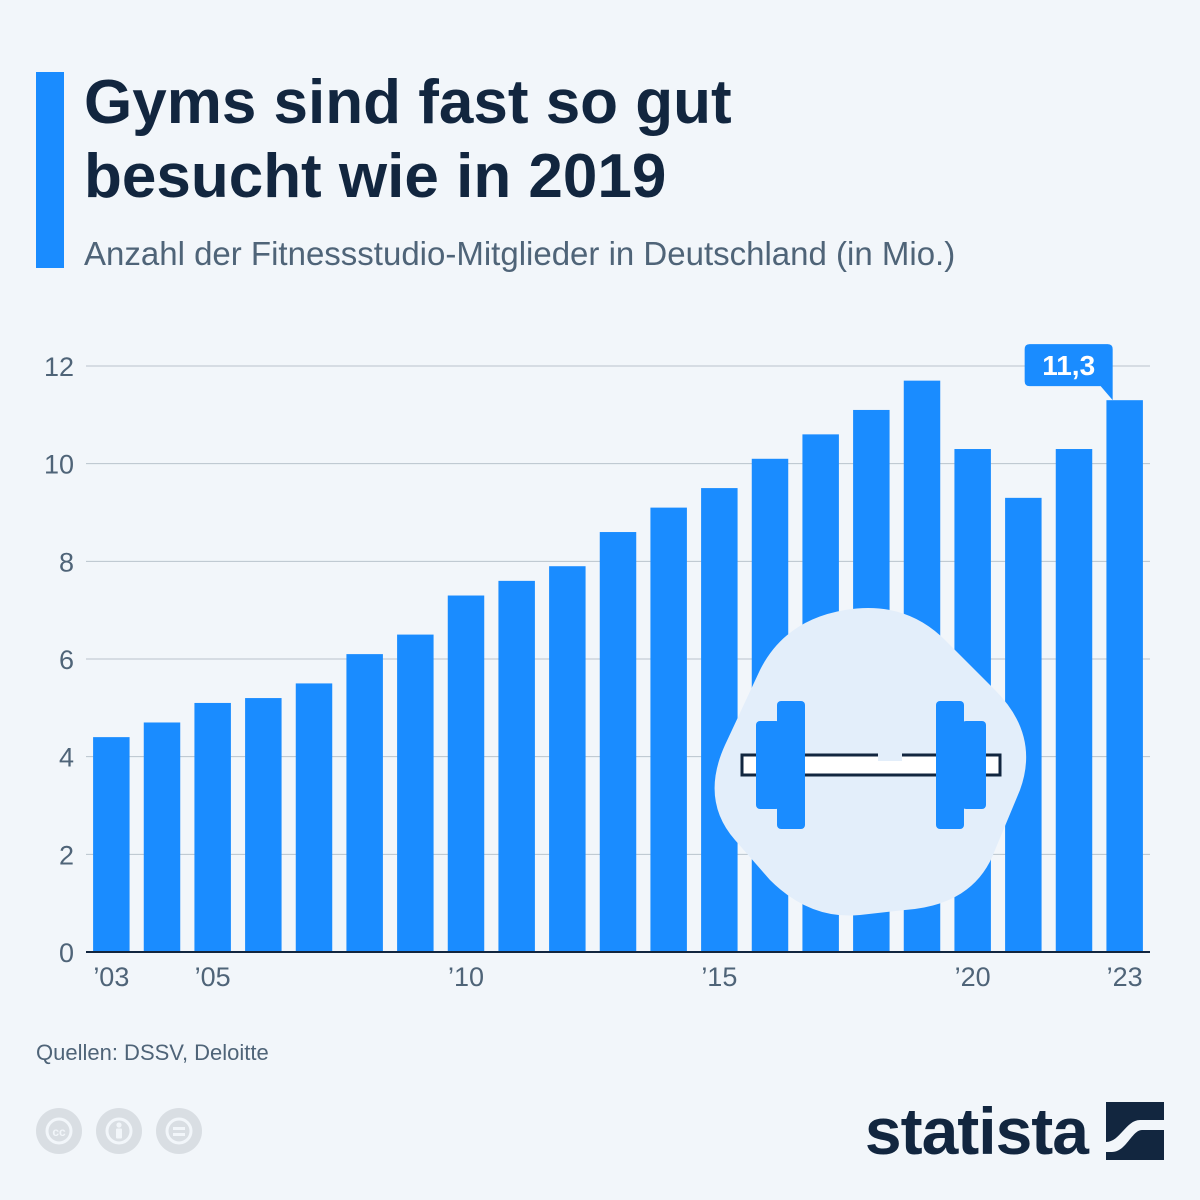  Describe the element at coordinates (66, 562) in the screenshot. I see `y-tick-label: 8` at that location.